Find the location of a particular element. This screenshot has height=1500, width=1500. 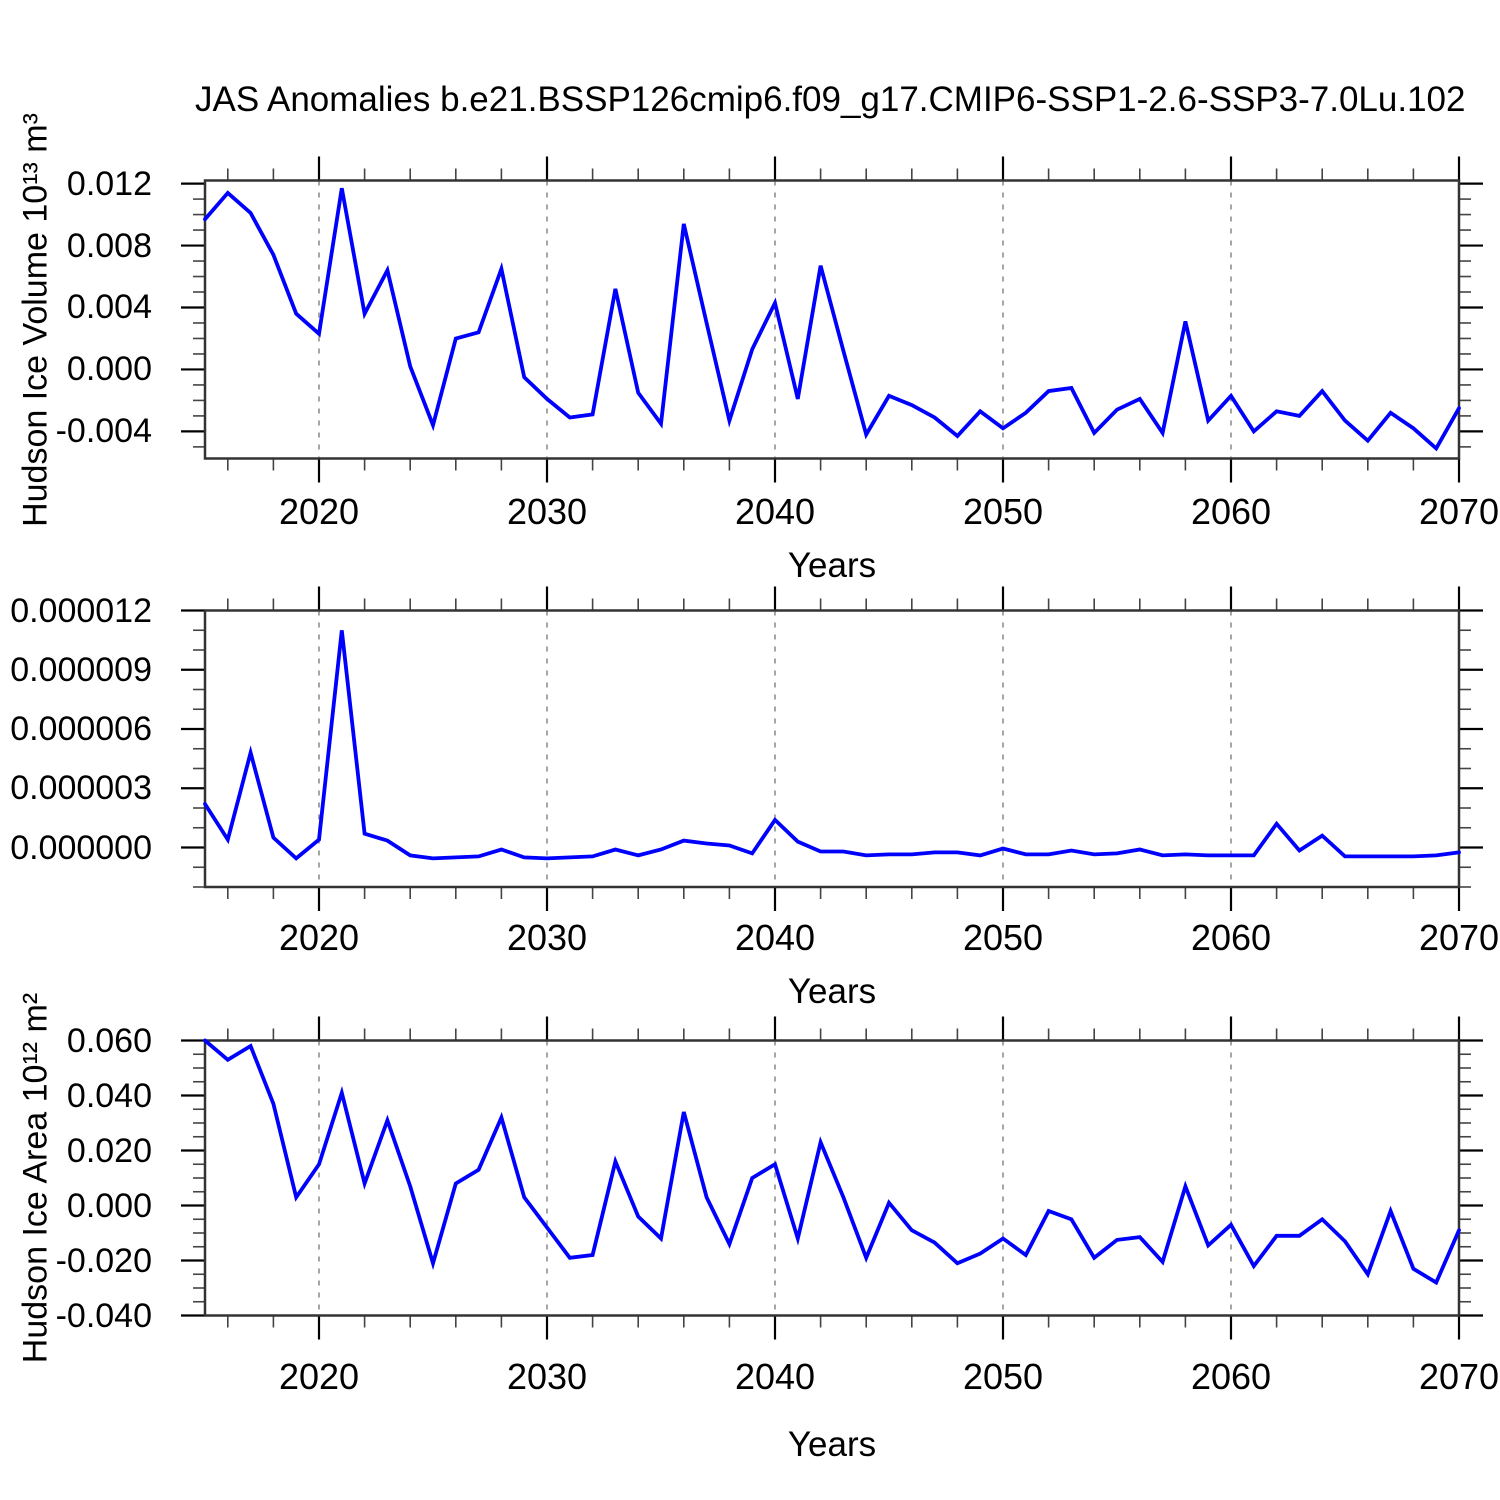

hudson_ice_volume-data-line is located at coordinates (832, 319).